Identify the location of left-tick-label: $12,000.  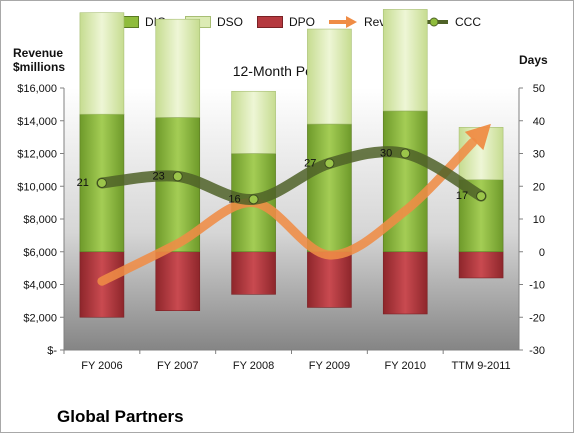
(37, 155).